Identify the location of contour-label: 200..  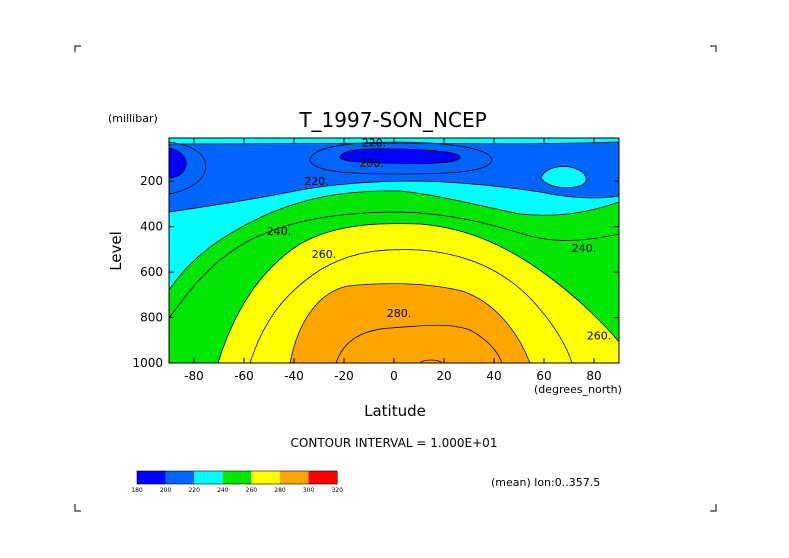
(371, 163).